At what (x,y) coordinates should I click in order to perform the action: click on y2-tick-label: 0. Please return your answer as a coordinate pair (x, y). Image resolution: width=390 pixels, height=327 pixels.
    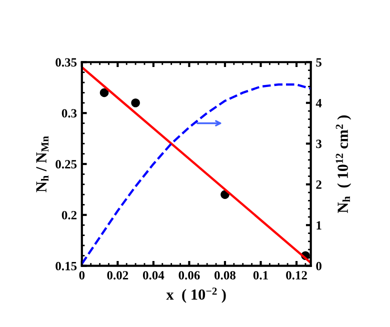
    Looking at the image, I should click on (319, 266).